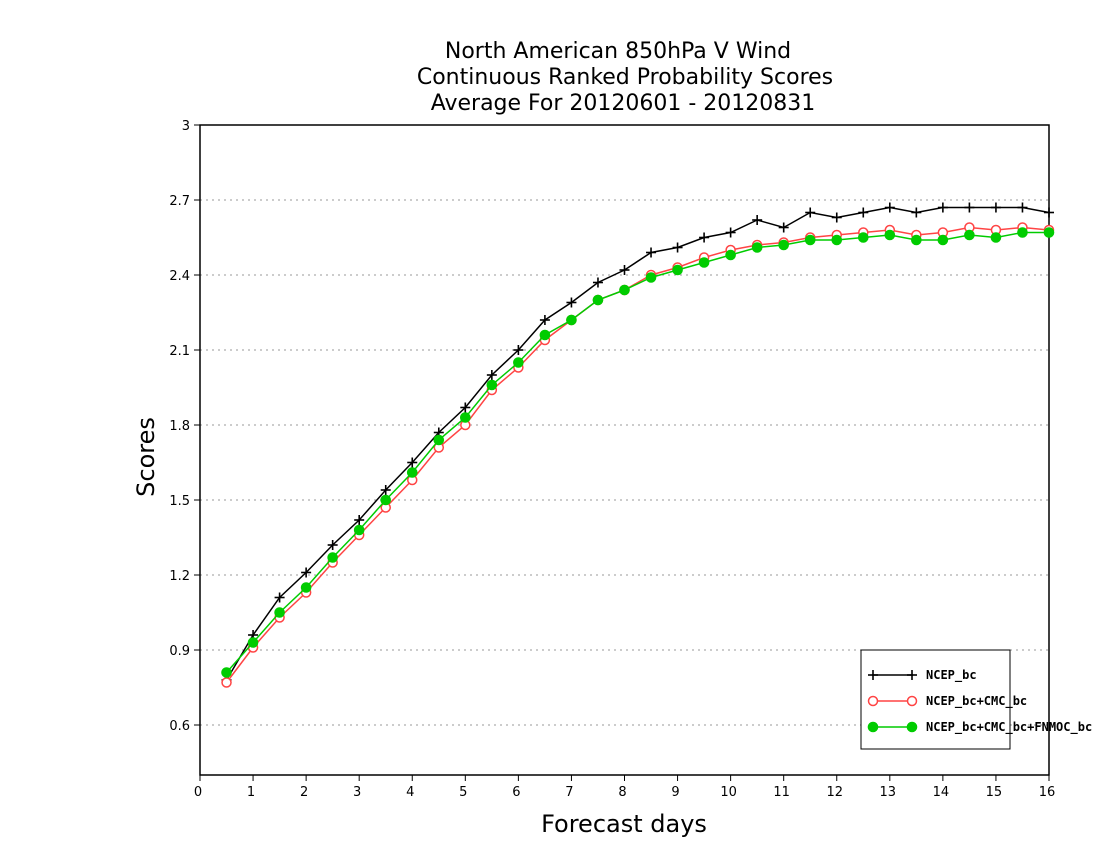 This screenshot has height=850, width=1100. What do you see at coordinates (251, 792) in the screenshot?
I see `x-tick-label: 1` at bounding box center [251, 792].